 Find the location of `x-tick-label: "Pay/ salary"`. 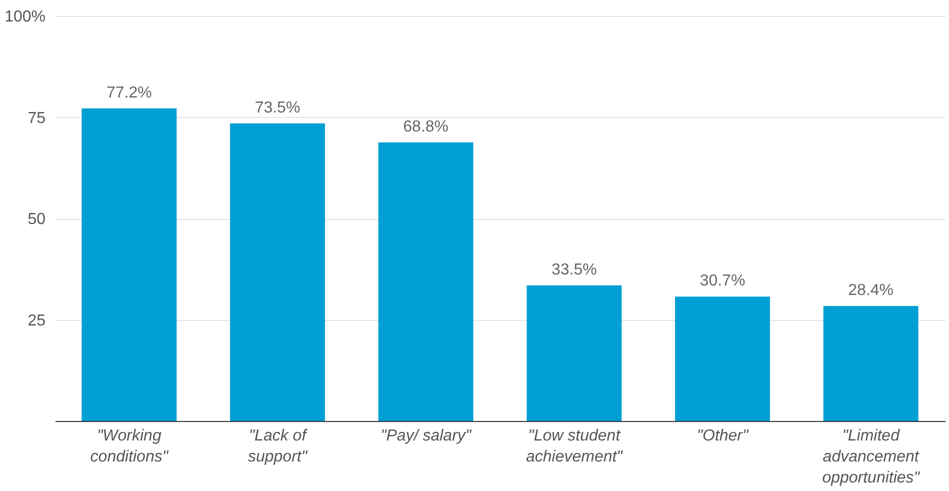

x-tick-label: "Pay/ salary" is located at coordinates (426, 436).